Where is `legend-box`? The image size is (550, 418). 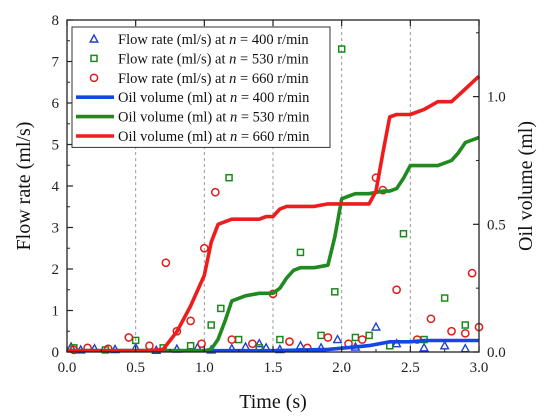 legend-box is located at coordinates (201, 87).